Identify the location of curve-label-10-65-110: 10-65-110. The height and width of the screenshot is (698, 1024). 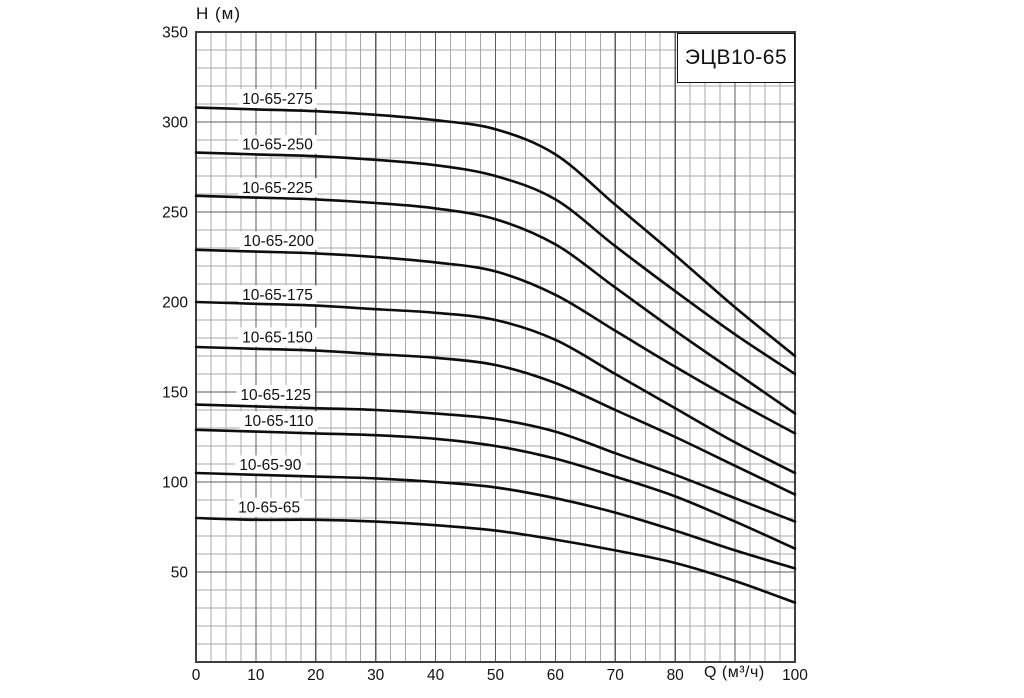
(279, 421).